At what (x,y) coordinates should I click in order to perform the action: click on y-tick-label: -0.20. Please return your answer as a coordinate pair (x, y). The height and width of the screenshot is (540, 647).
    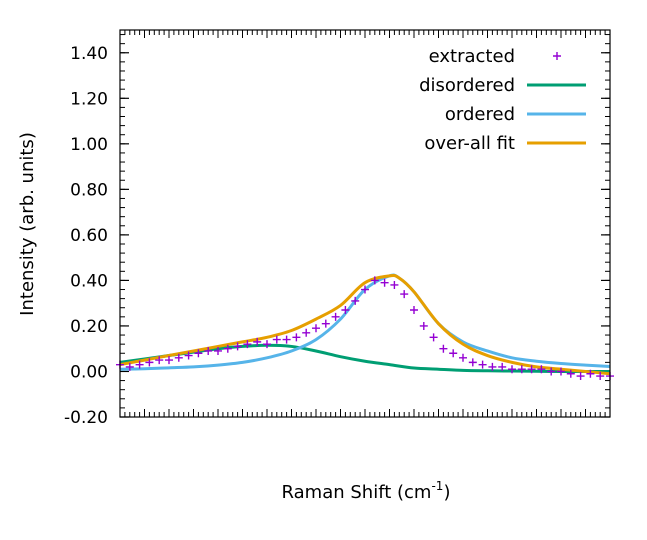
    Looking at the image, I should click on (86, 418).